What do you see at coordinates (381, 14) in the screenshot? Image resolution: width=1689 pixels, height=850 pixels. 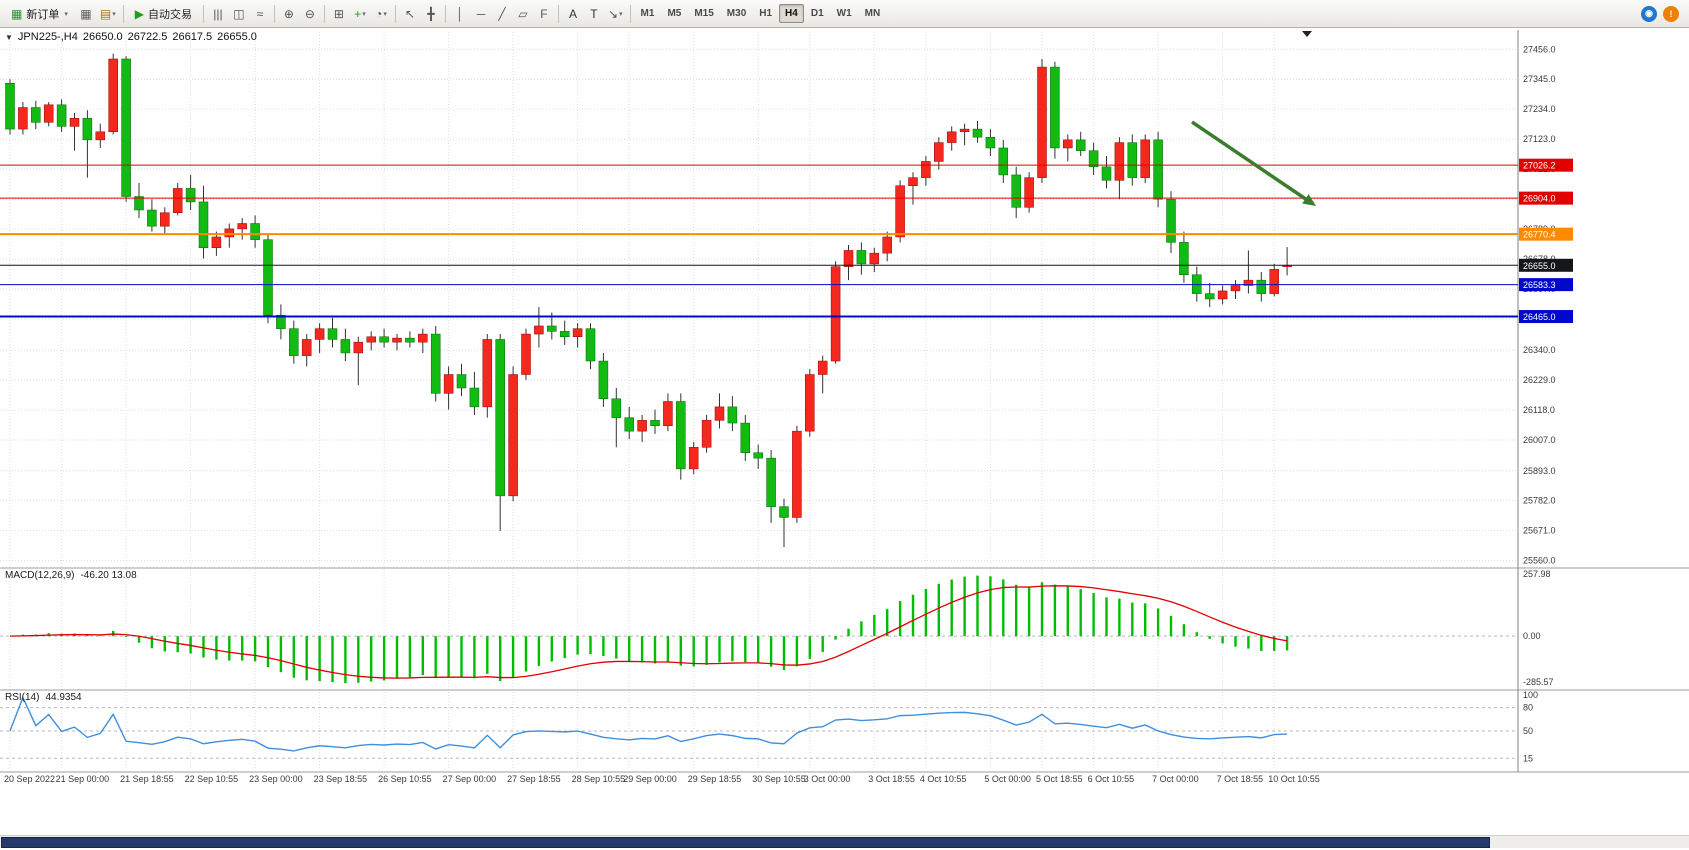 I see `periods-icon: ◔ ▾` at bounding box center [381, 14].